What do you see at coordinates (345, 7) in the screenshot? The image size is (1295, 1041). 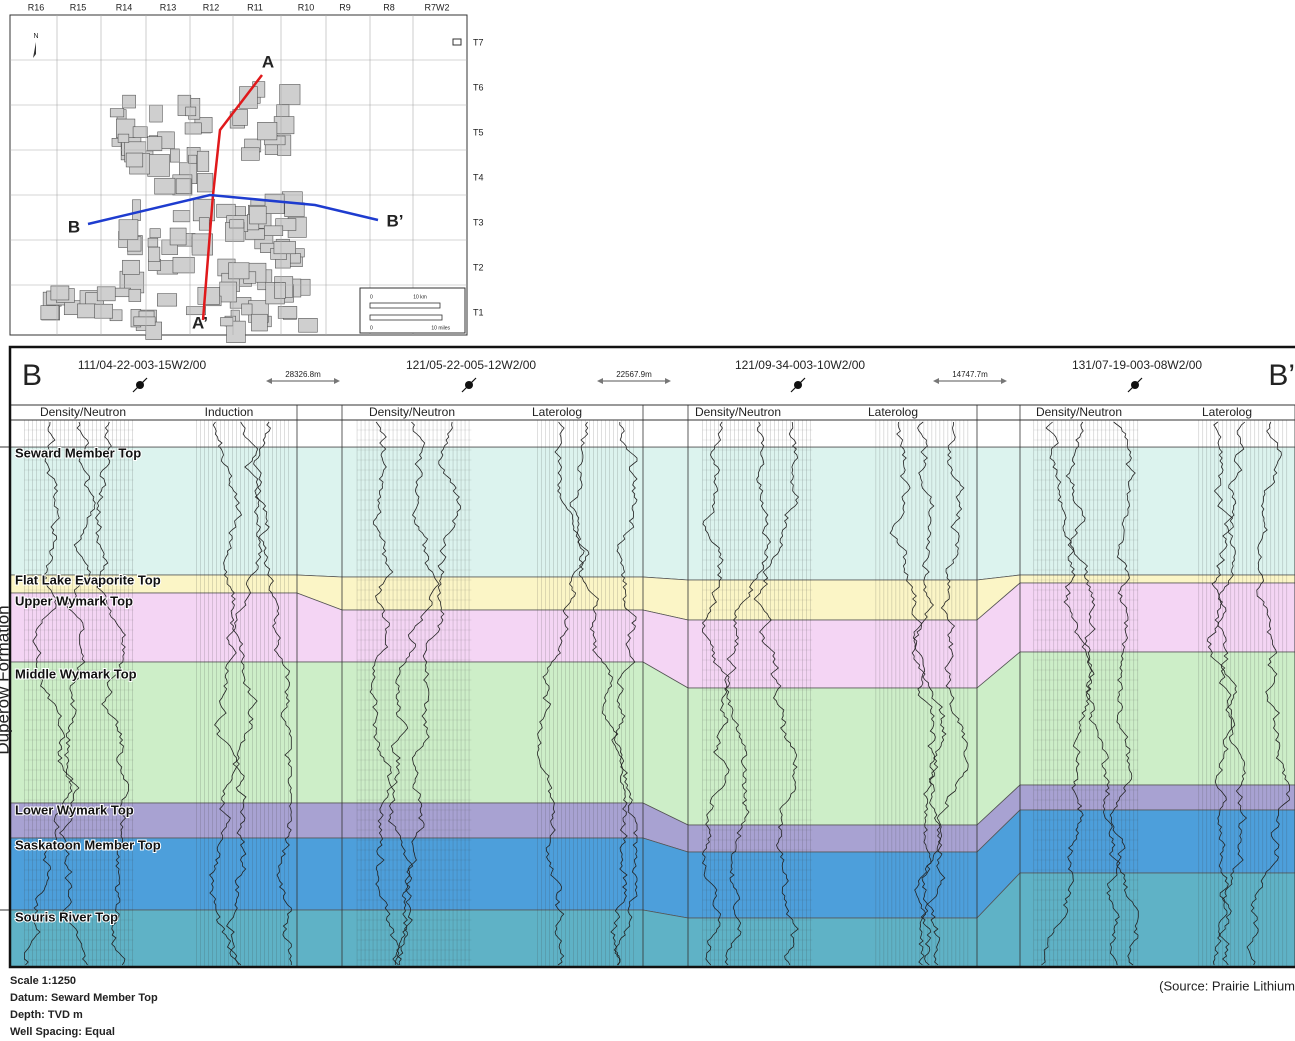 I see `range-label: R9` at bounding box center [345, 7].